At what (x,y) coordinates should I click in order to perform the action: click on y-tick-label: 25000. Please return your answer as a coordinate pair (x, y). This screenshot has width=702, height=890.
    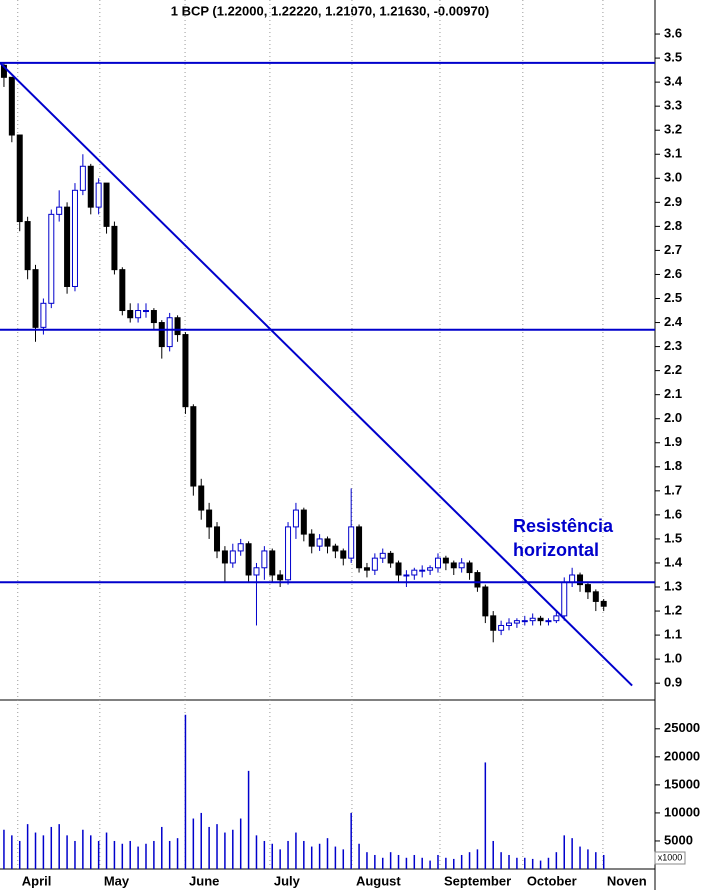
    Looking at the image, I should click on (682, 727).